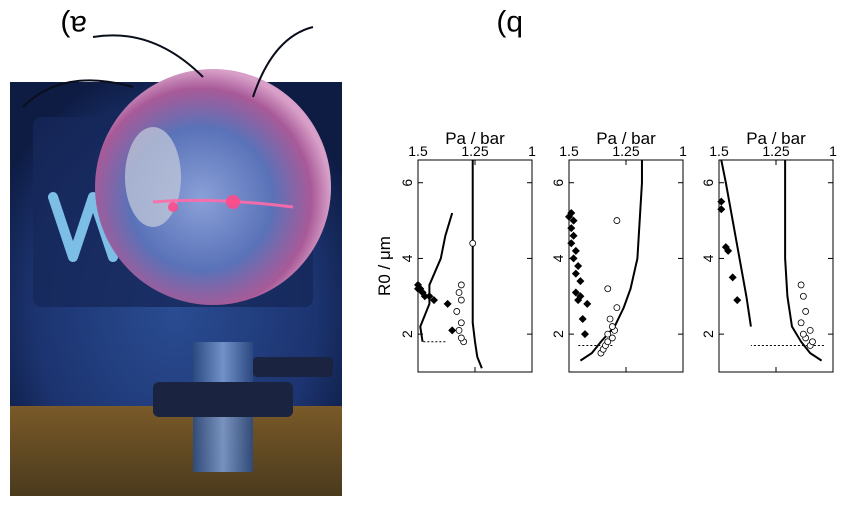  What do you see at coordinates (73, 25) in the screenshot?
I see `panel-a-label: a)` at bounding box center [73, 25].